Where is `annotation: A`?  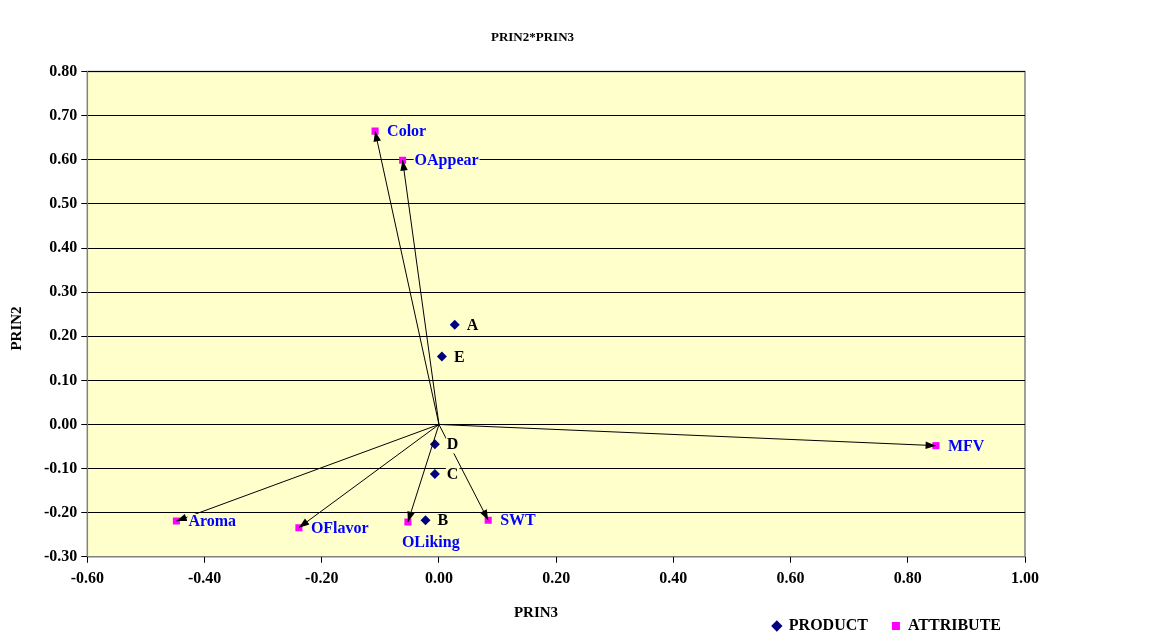
annotation: A is located at coordinates (472, 324).